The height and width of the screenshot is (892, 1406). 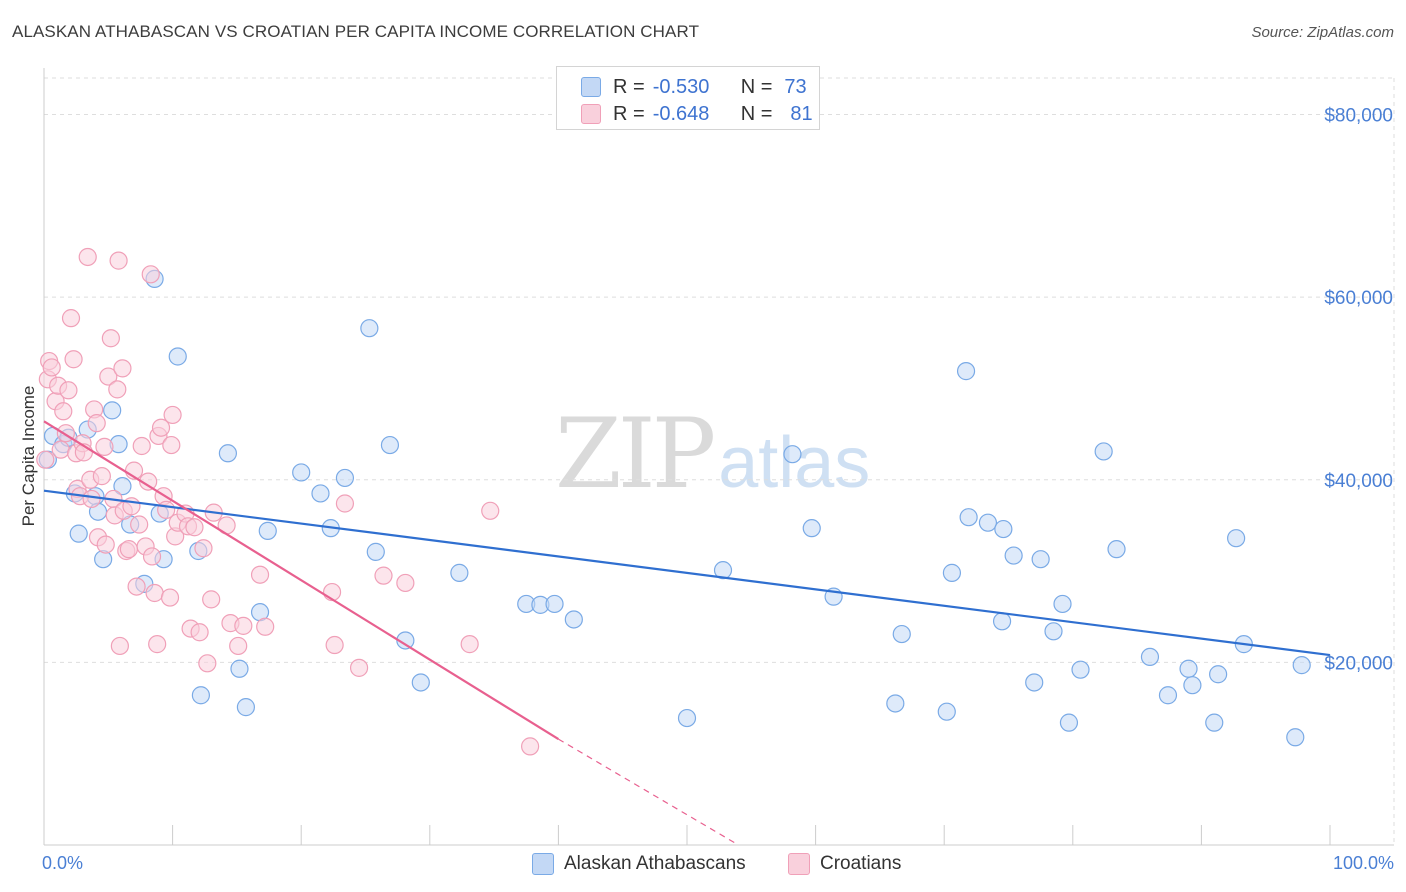 What do you see at coordinates (655, 863) in the screenshot?
I see `bottom-legend-label-athabascans: Alaskan Athabascans` at bounding box center [655, 863].